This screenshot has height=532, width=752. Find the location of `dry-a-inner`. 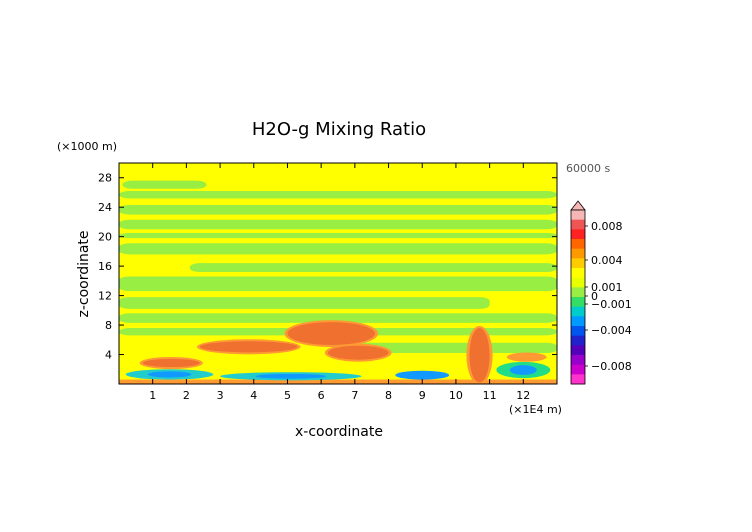

dry-a-inner is located at coordinates (169, 374).